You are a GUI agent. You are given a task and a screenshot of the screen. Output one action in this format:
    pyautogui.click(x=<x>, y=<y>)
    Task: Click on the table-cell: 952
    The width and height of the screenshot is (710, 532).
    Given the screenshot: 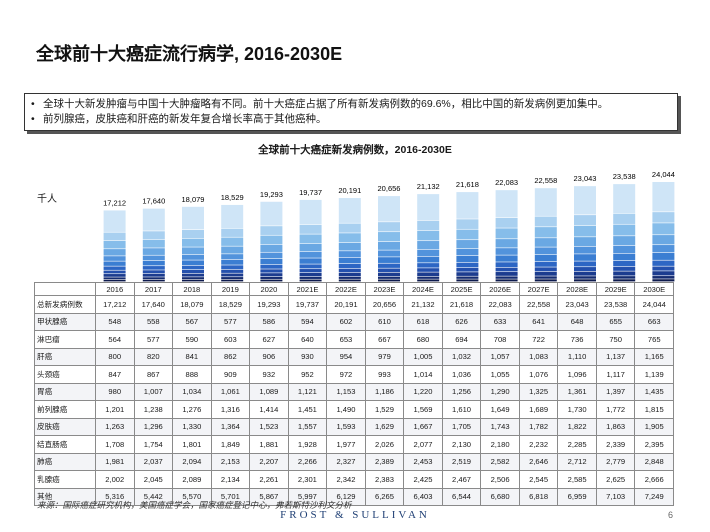 What is the action you would take?
    pyautogui.click(x=307, y=374)
    